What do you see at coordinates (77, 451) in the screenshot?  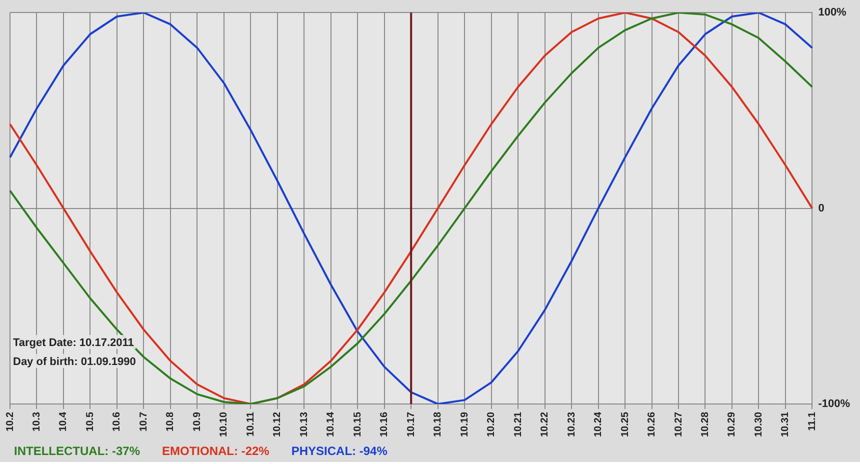 I see `text: INTELLECTUAL: -37%` at bounding box center [77, 451].